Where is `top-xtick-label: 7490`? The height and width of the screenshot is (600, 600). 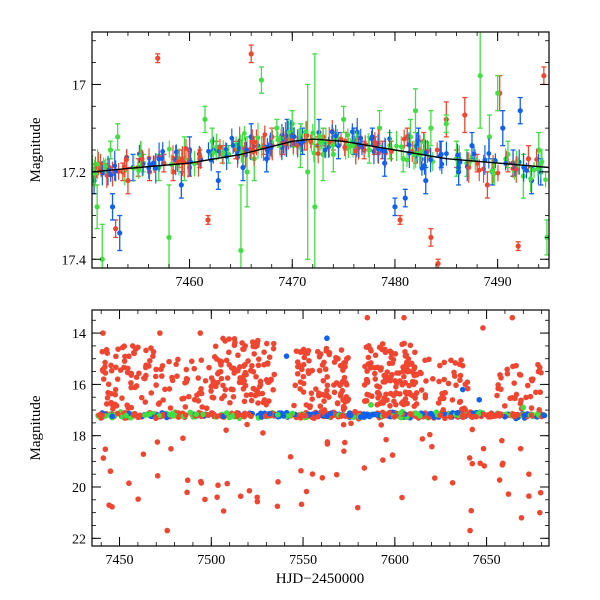 top-xtick-label: 7490 is located at coordinates (498, 282).